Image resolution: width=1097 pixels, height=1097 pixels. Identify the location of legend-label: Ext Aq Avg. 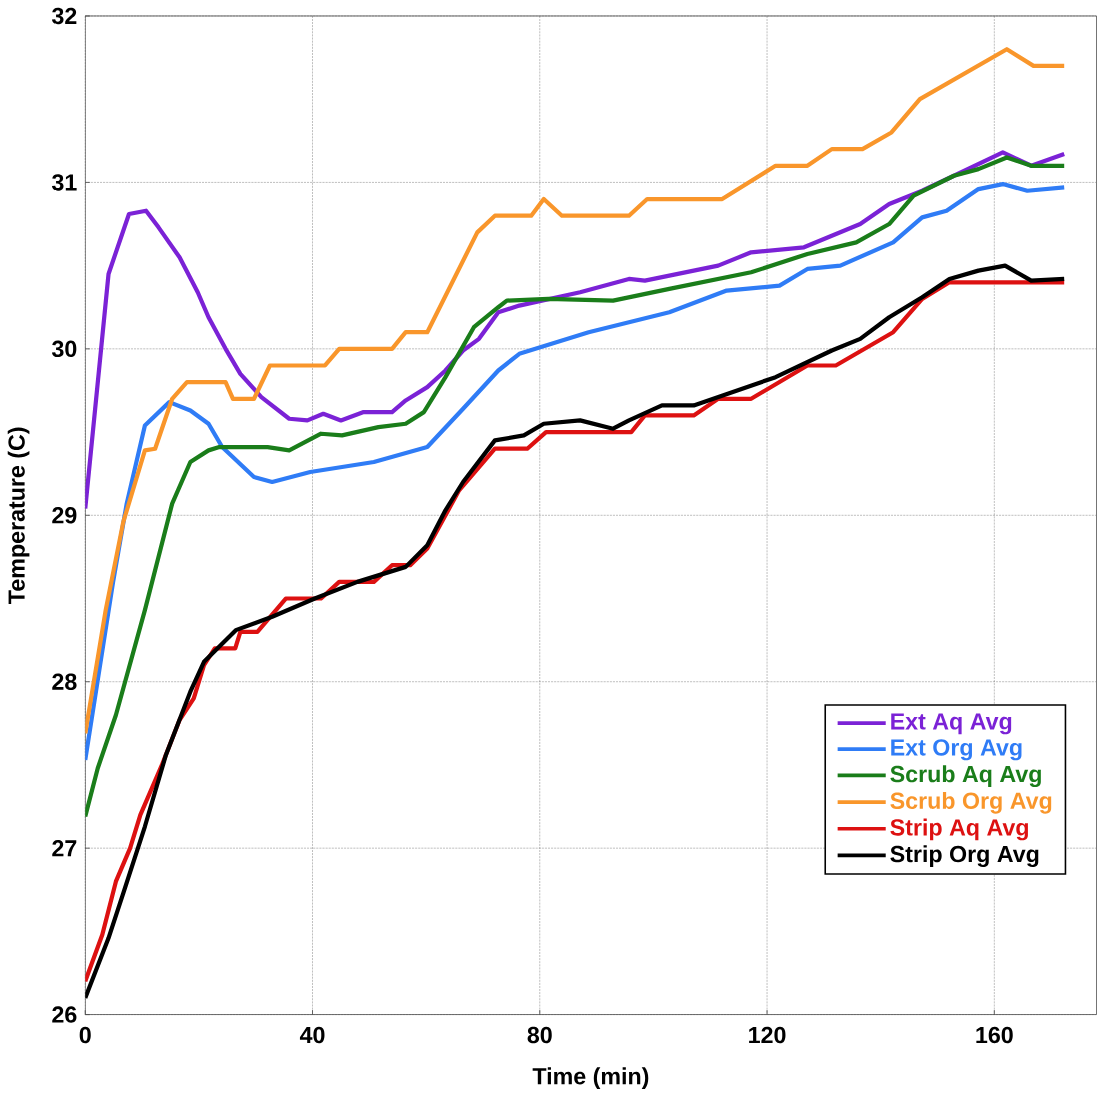
(951, 724).